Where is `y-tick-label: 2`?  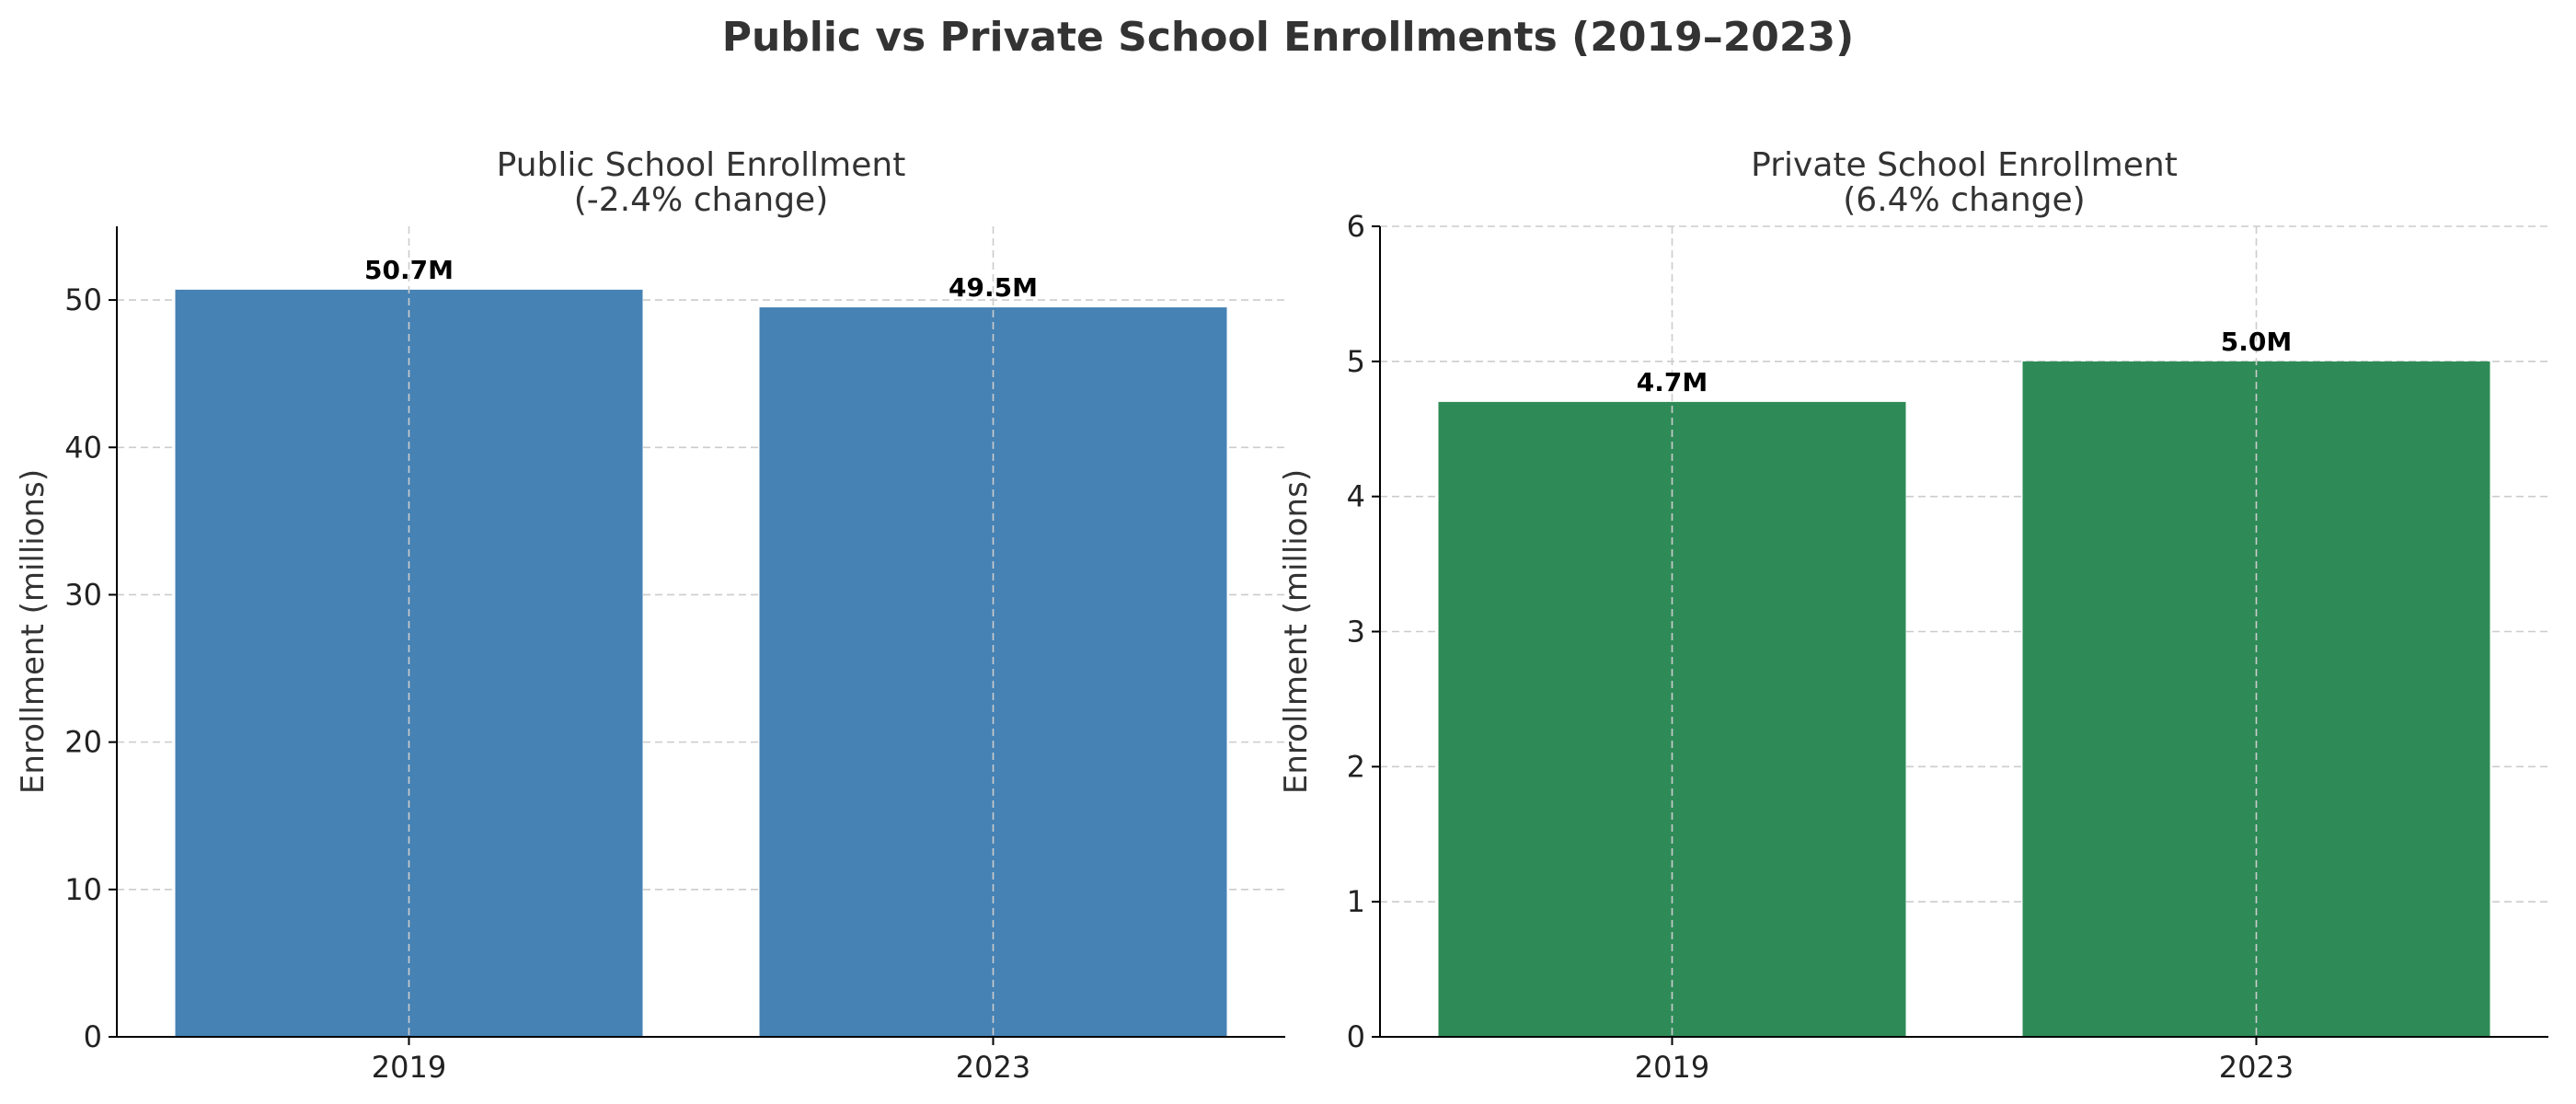 y-tick-label: 2 is located at coordinates (1356, 766).